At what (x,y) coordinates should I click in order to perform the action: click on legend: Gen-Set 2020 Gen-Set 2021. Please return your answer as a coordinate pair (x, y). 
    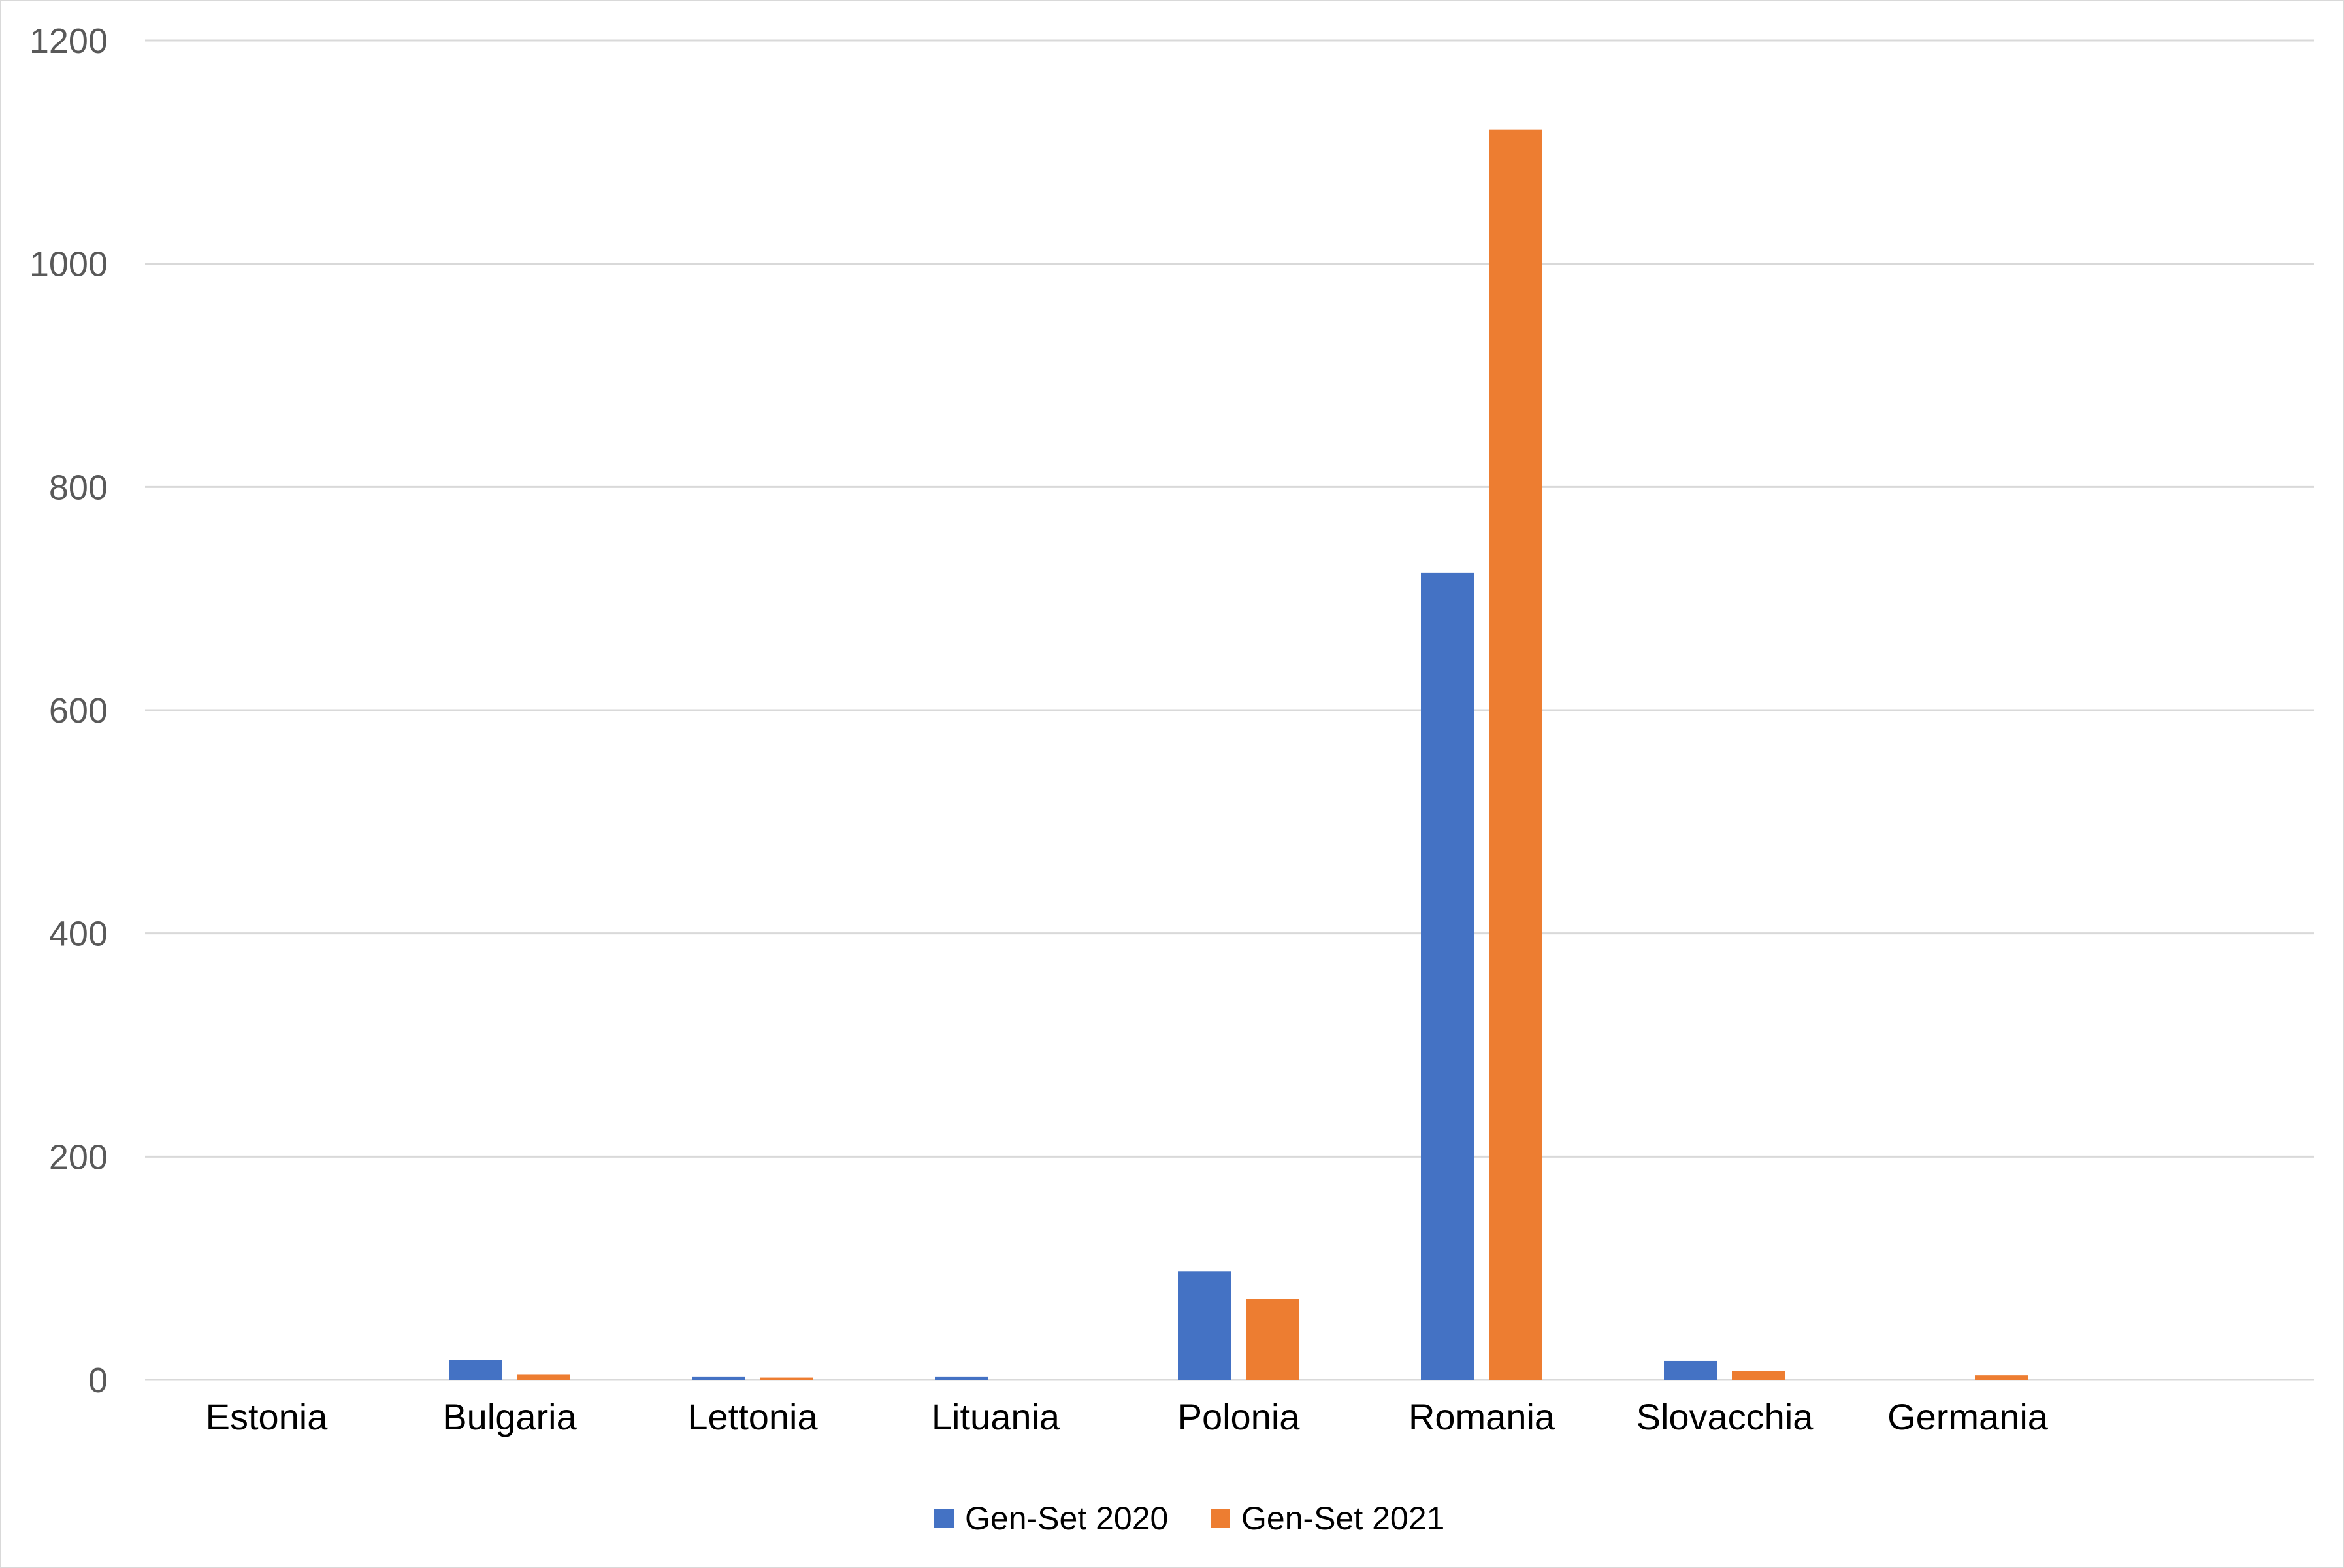
    Looking at the image, I should click on (1189, 1518).